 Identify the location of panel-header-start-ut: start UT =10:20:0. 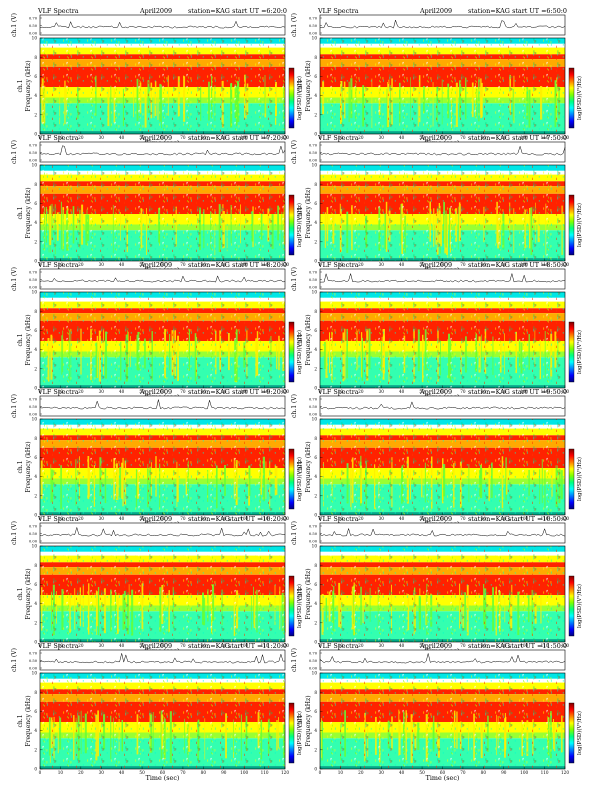
(257, 519).